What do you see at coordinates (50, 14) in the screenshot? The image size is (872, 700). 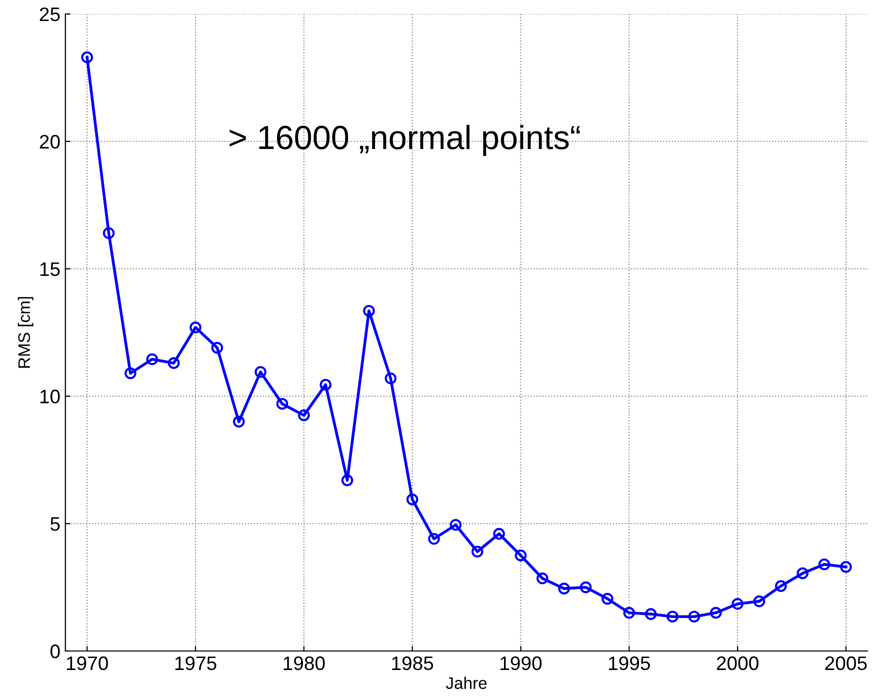 I see `y-tick-label: 25` at bounding box center [50, 14].